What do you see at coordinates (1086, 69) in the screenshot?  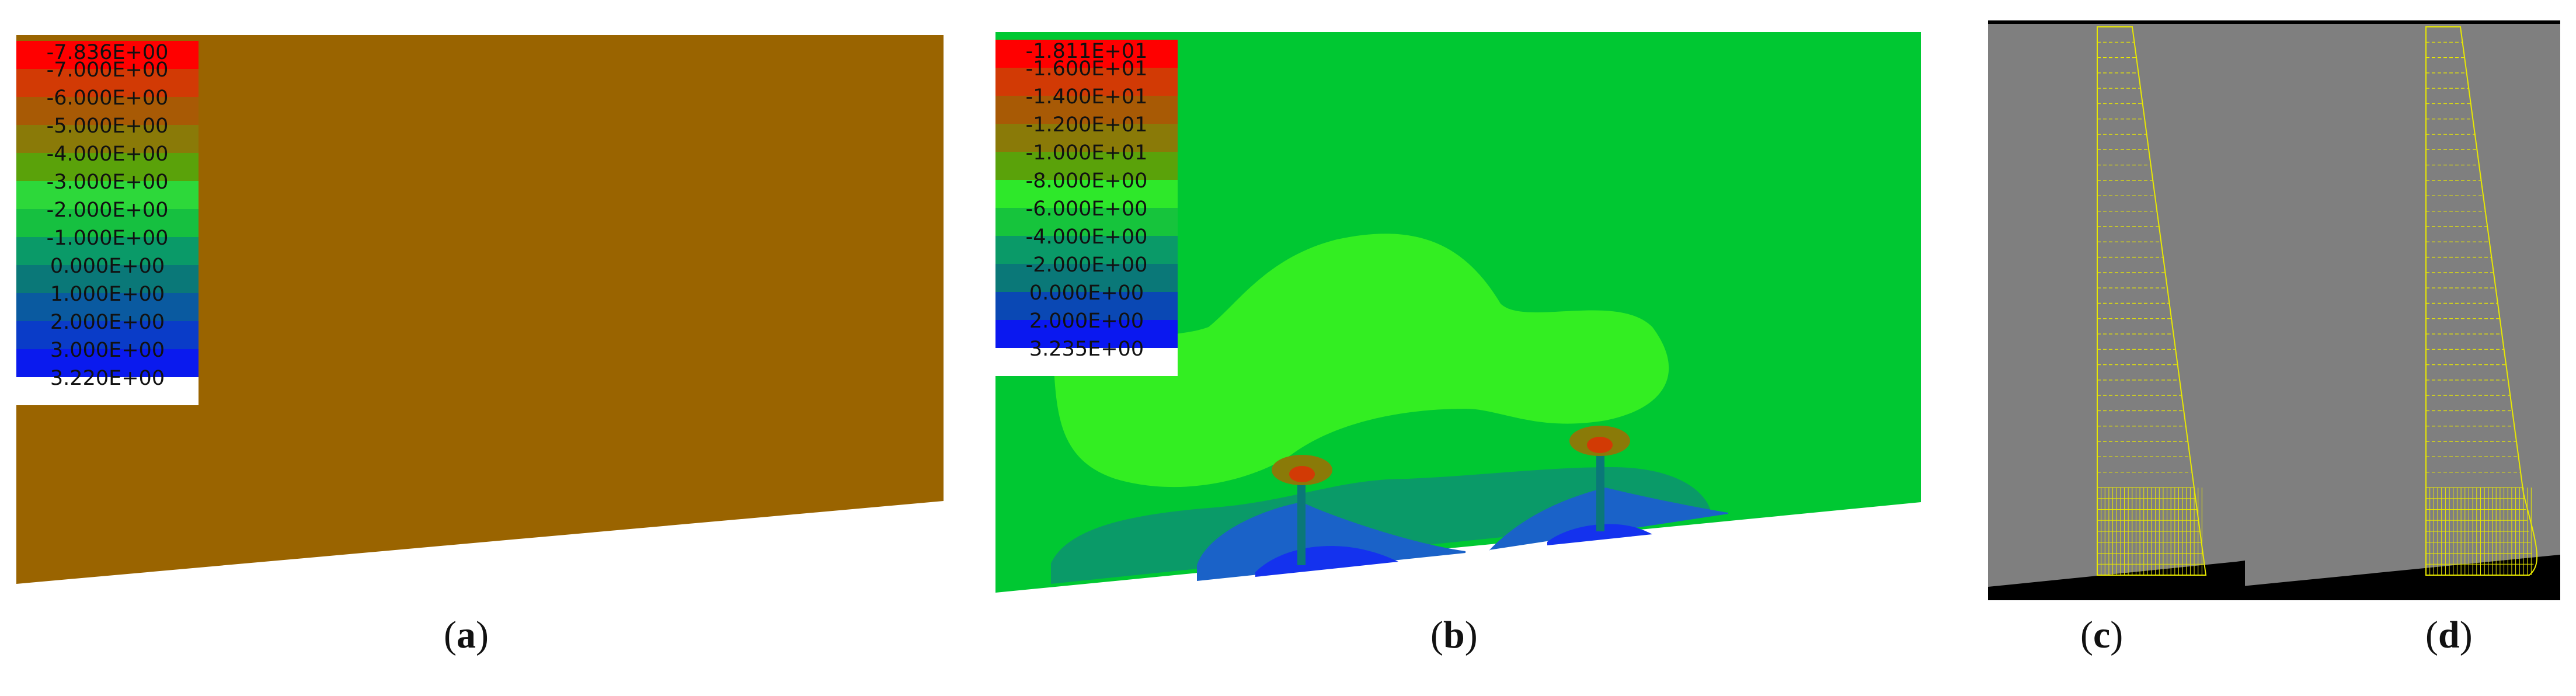 I see `panel-b-legend-label: -1.600E+01` at bounding box center [1086, 69].